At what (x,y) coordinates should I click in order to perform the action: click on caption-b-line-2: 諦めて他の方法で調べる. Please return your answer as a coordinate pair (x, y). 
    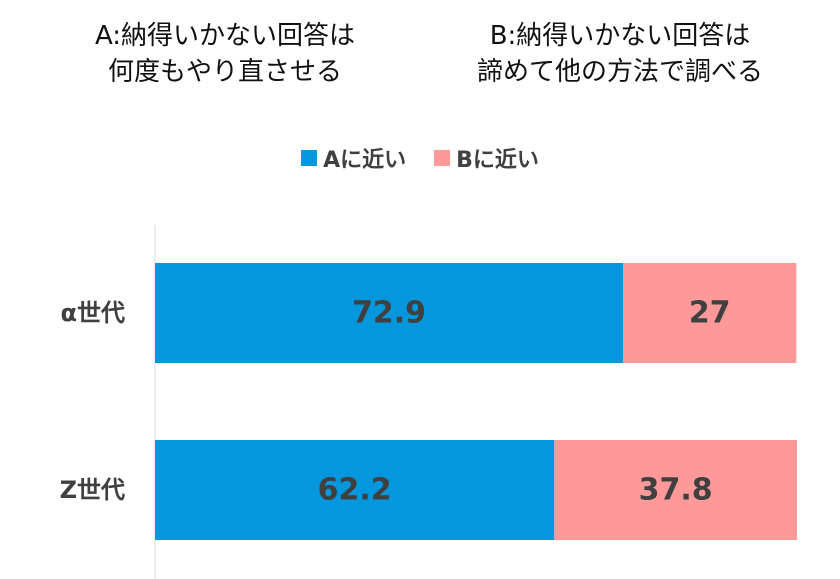
    Looking at the image, I should click on (619, 72).